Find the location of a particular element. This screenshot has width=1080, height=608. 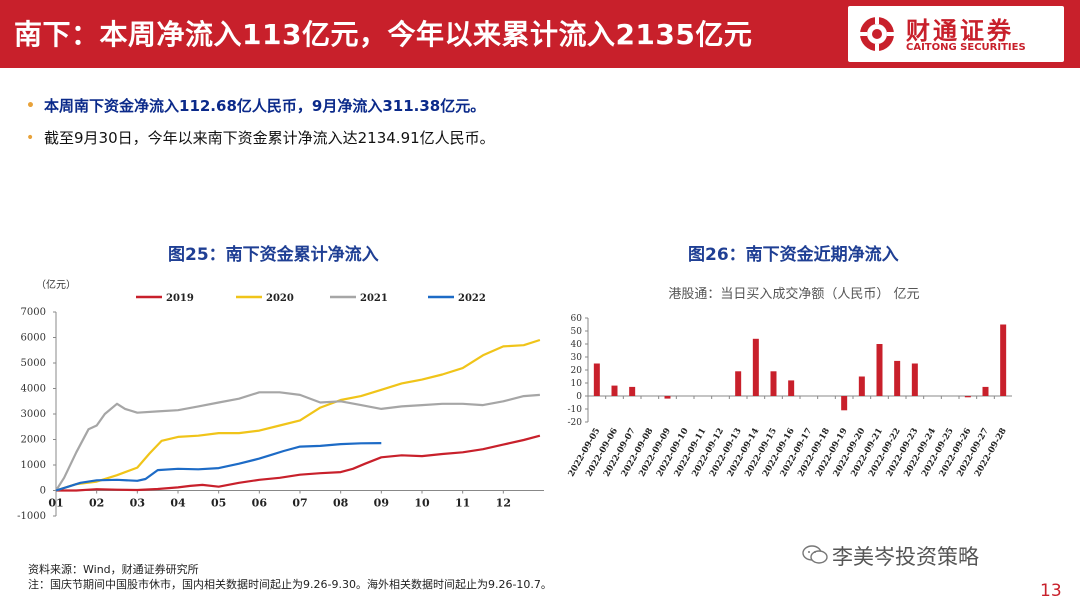

bullet-item: • 截至9月30日，今年以来南下资金累计净流入达2134.91亿人民币。 is located at coordinates (259, 138).